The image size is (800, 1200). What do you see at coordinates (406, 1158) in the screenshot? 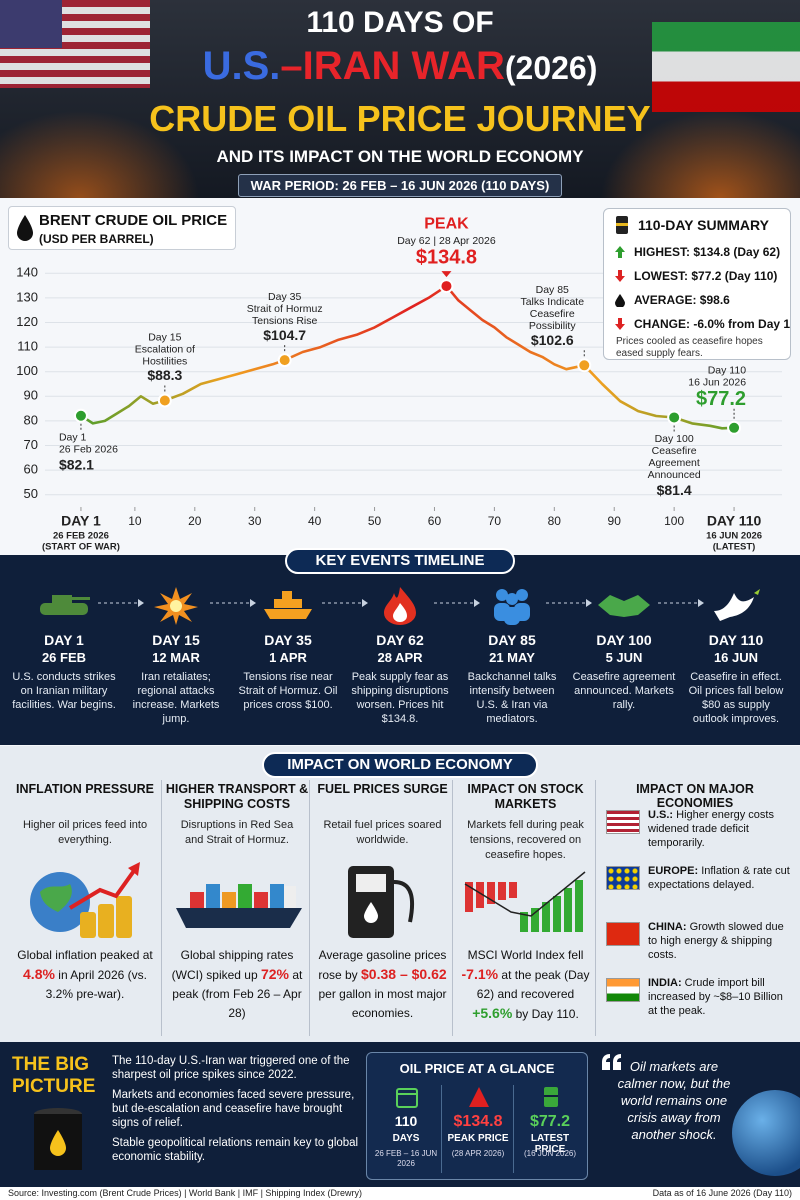
I see `glance-note: 26 FEB – 16 JUN 2026` at bounding box center [406, 1158].